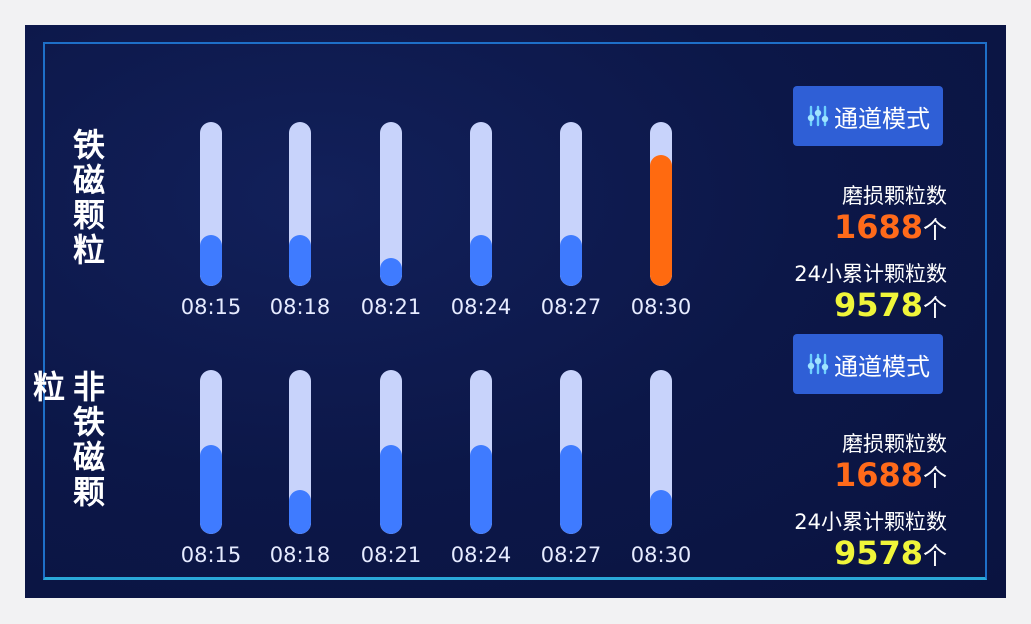 The height and width of the screenshot is (624, 1031). I want to click on section-title: 非铁磁颗粒, so click(67, 440).